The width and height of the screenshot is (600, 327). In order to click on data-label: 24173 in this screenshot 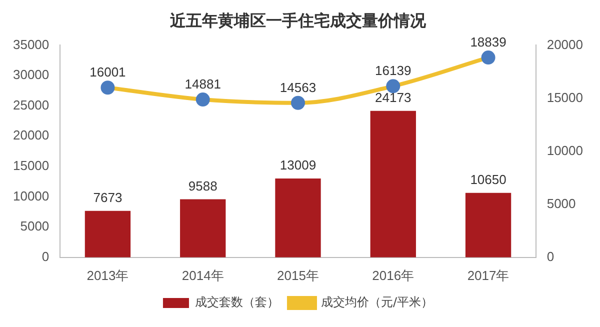, I will do `click(393, 97)`.